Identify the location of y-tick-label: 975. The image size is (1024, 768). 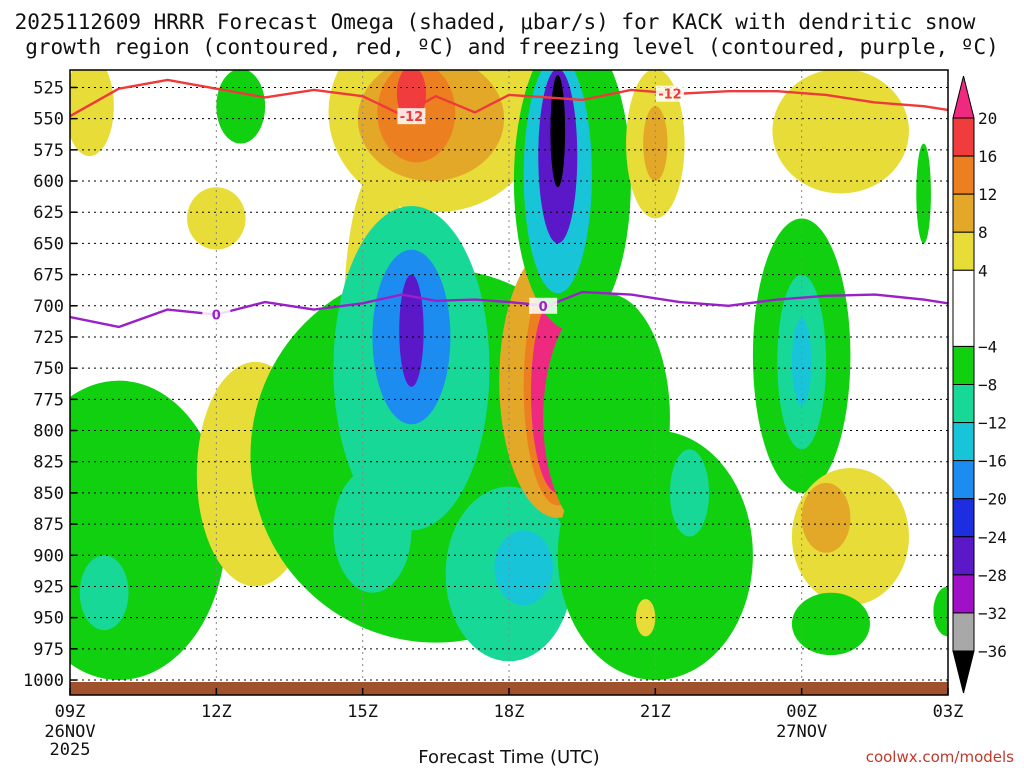
(48, 650).